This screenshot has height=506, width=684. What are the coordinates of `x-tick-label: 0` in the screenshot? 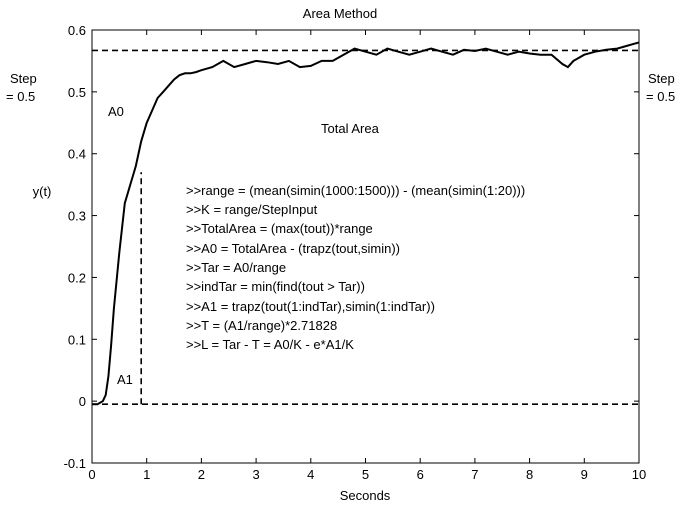 It's located at (91, 474).